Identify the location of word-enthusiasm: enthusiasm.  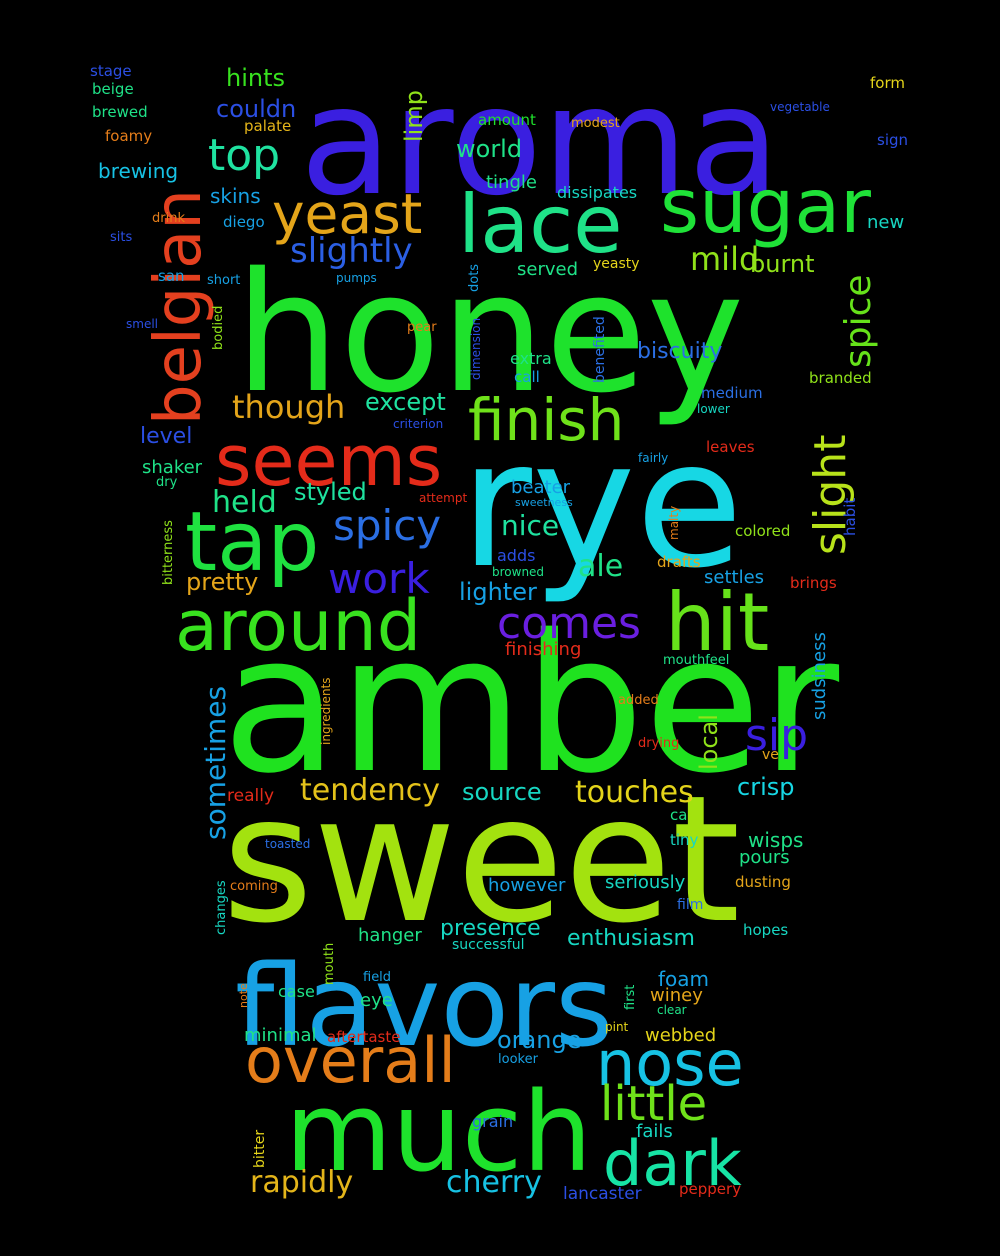
(631, 938).